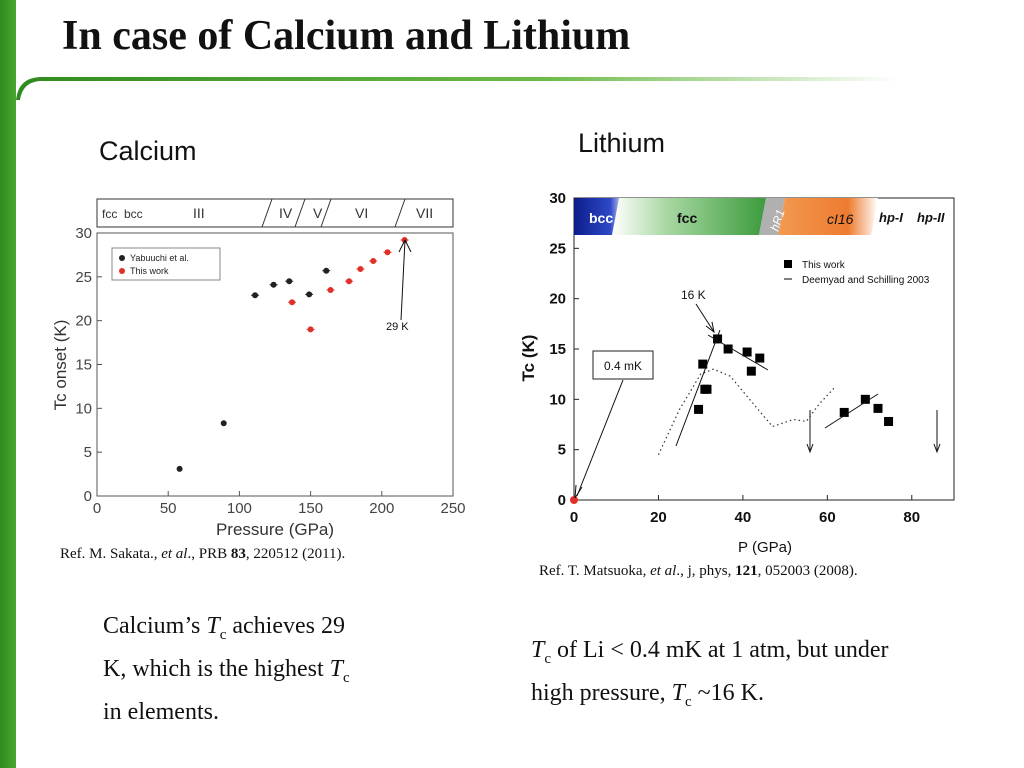 This screenshot has width=1024, height=768. I want to click on li-phase-hr1: hR1, so click(778, 220).